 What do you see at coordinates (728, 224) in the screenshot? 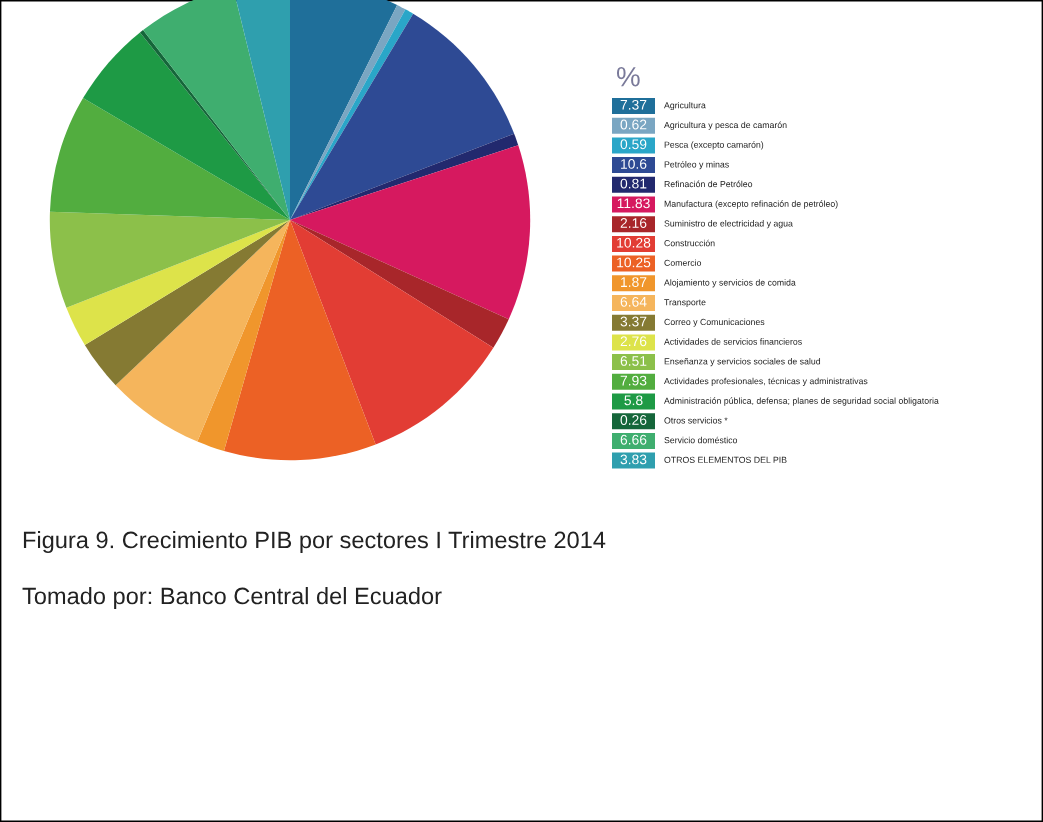
I see `legend-label: Suministro de electricidad y agua` at bounding box center [728, 224].